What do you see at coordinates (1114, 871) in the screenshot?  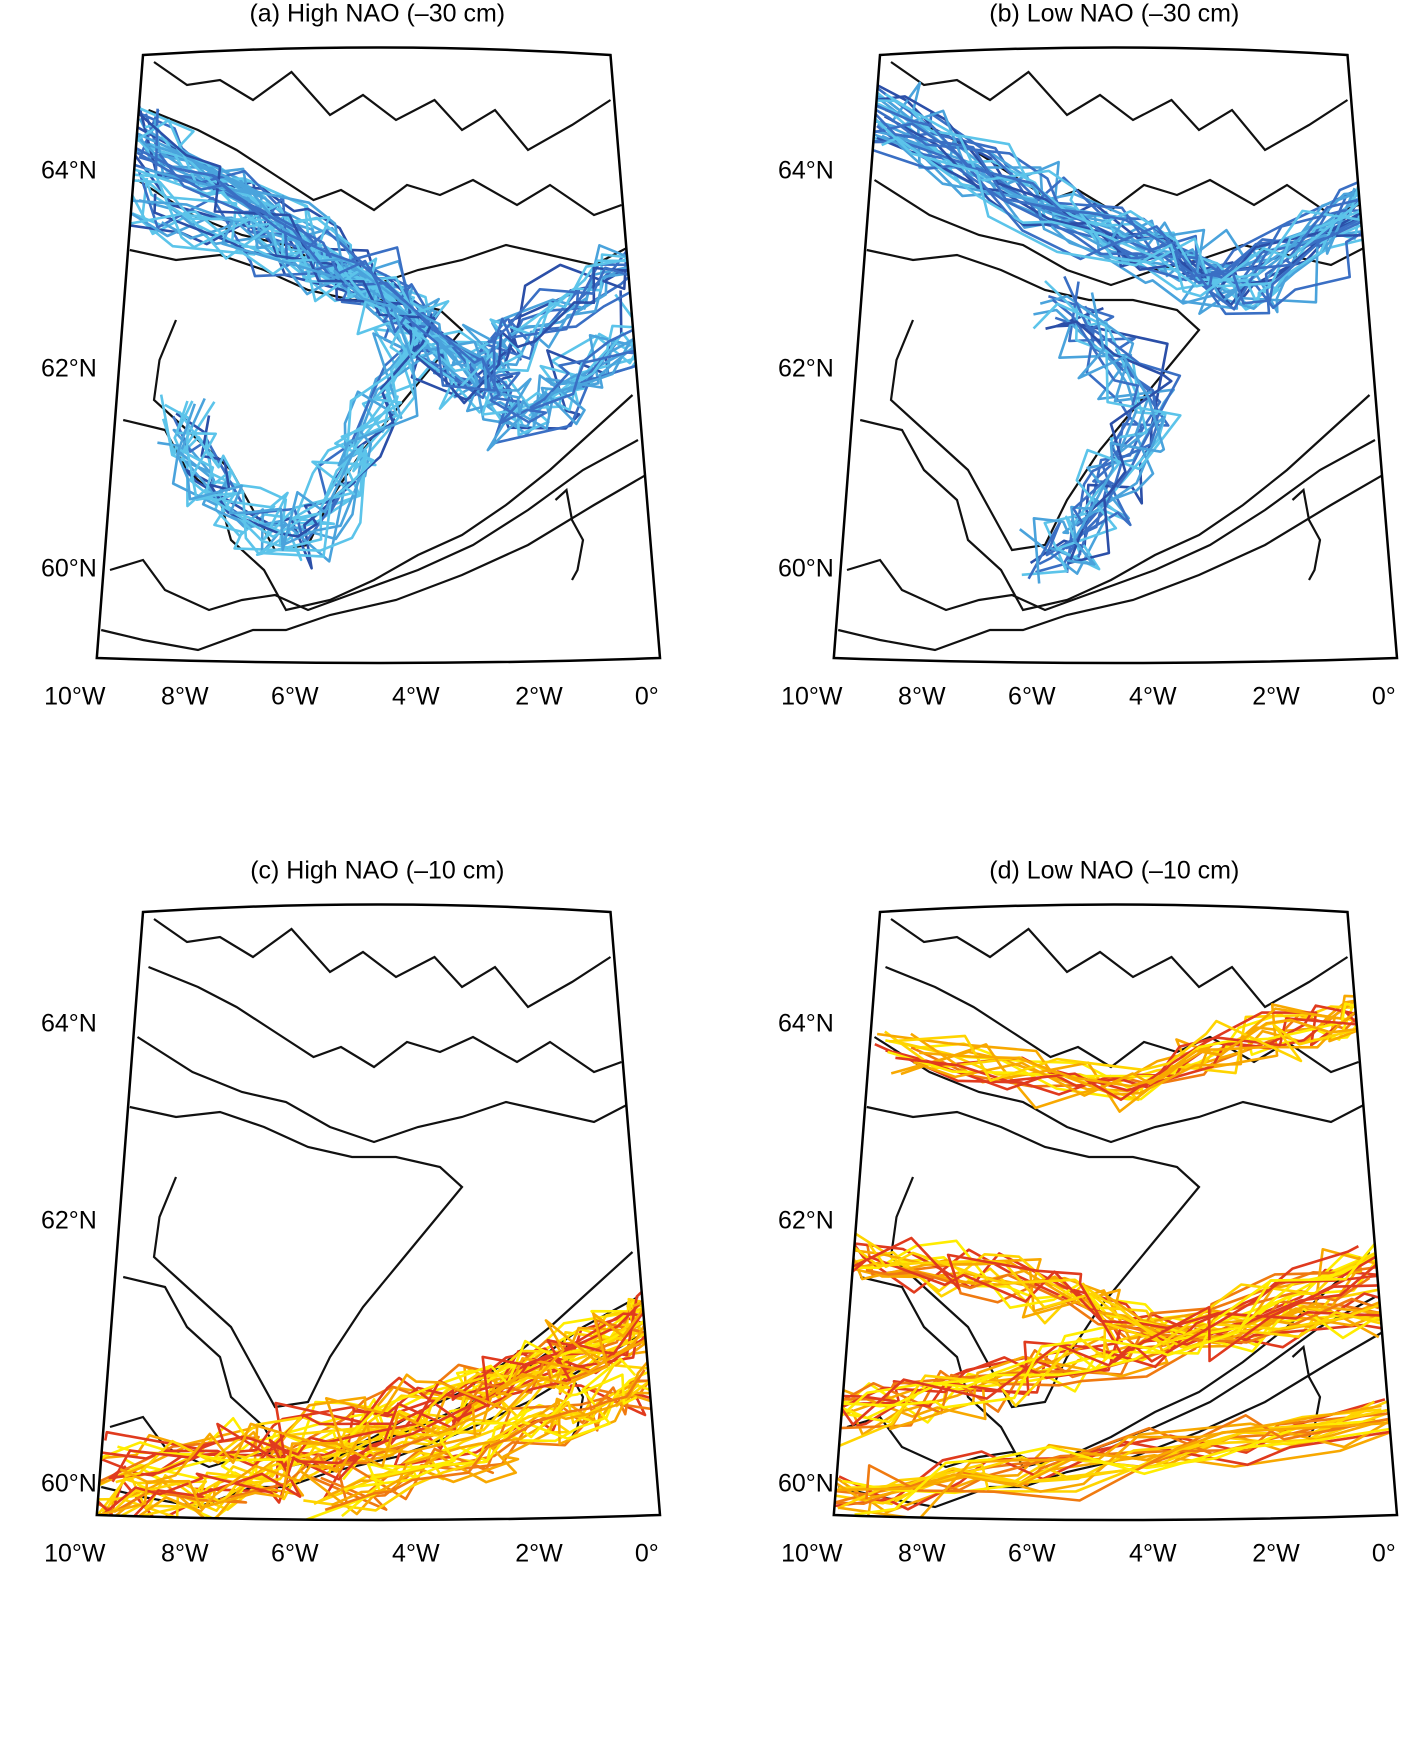 I see `panel-title: (d) Low NAO (–10 cm)` at bounding box center [1114, 871].